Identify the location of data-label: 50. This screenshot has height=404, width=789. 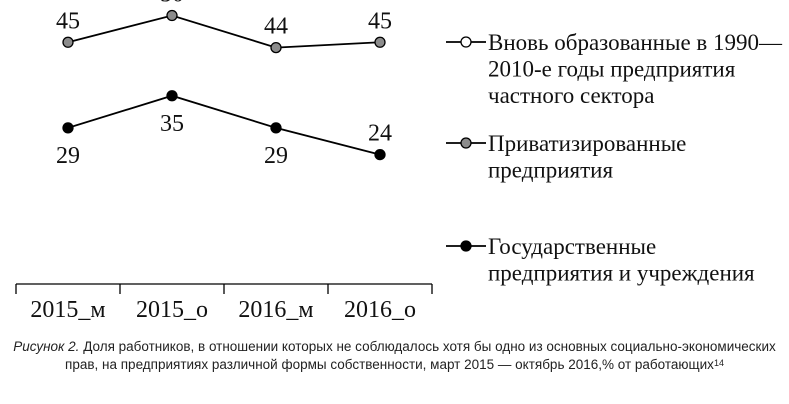
(172, 4).